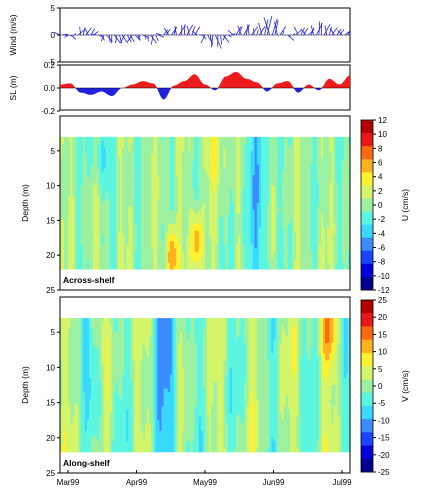 The image size is (426, 501). I want to click on sea-level-panel: 0.20.0-0.2SL (m), so click(179, 88).